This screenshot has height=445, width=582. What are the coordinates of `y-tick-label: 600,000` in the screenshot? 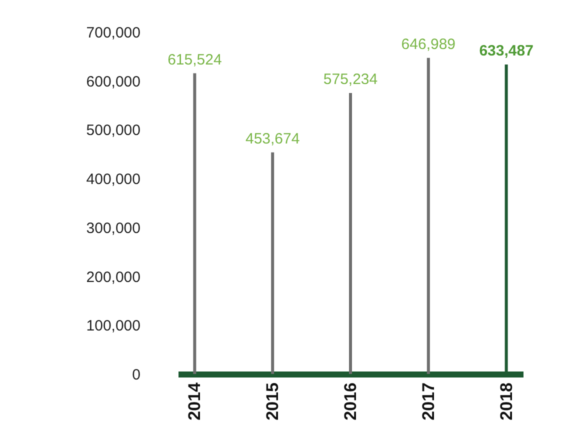 It's located at (113, 81).